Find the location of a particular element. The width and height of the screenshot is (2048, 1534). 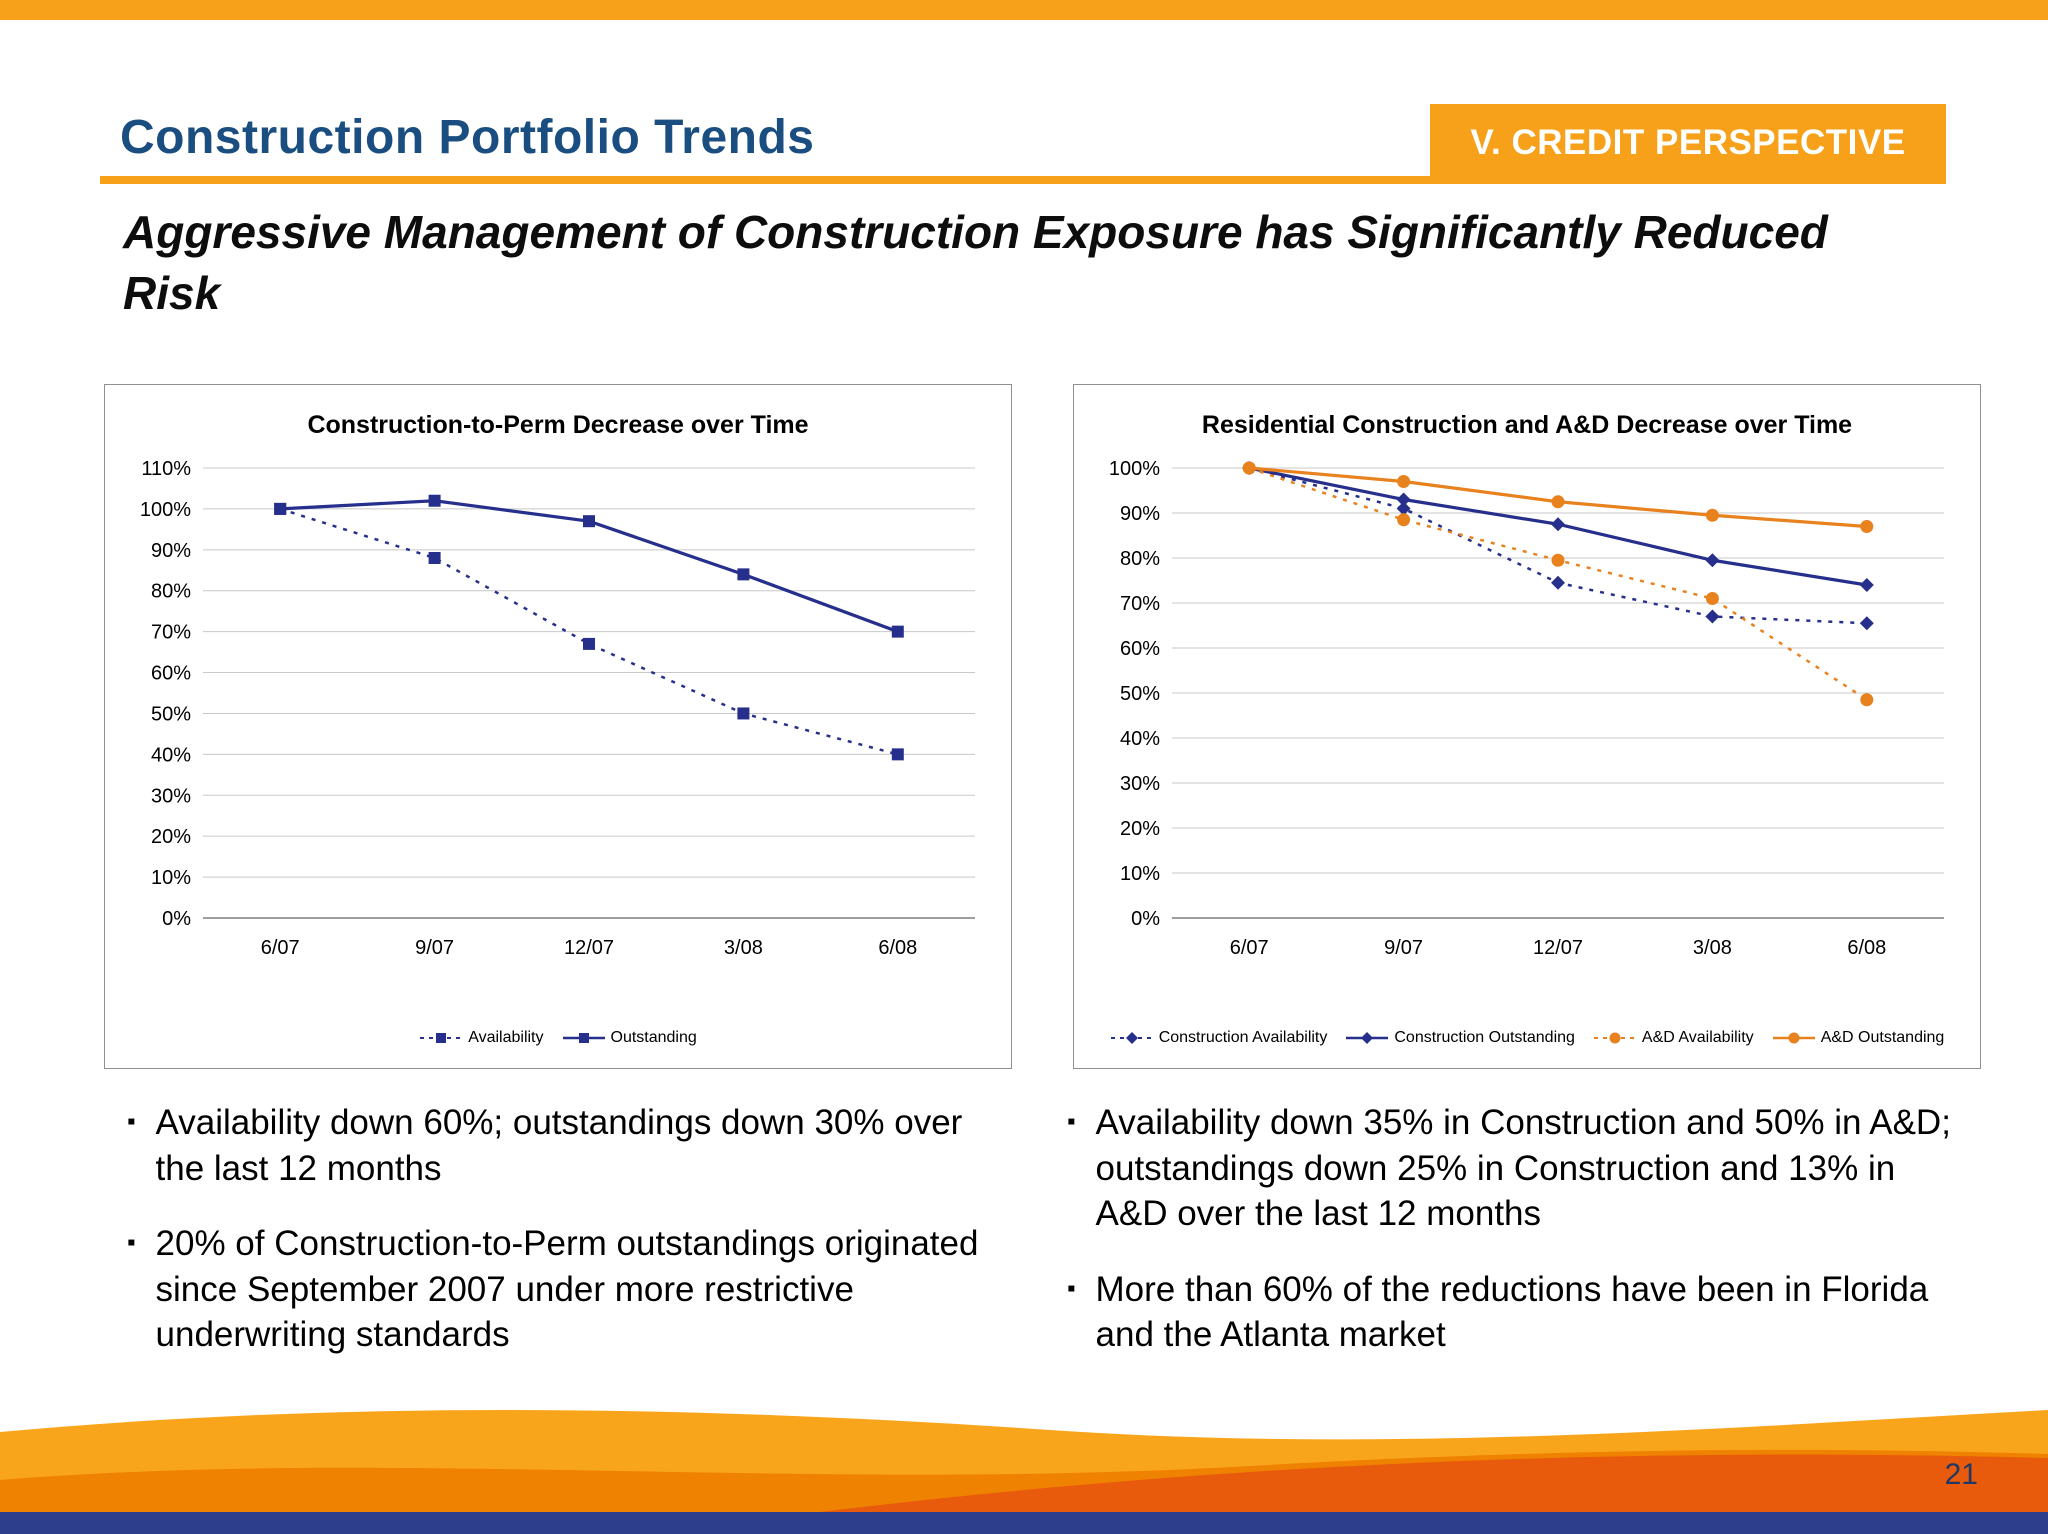

svg-text: 110% is located at coordinates (166, 469).